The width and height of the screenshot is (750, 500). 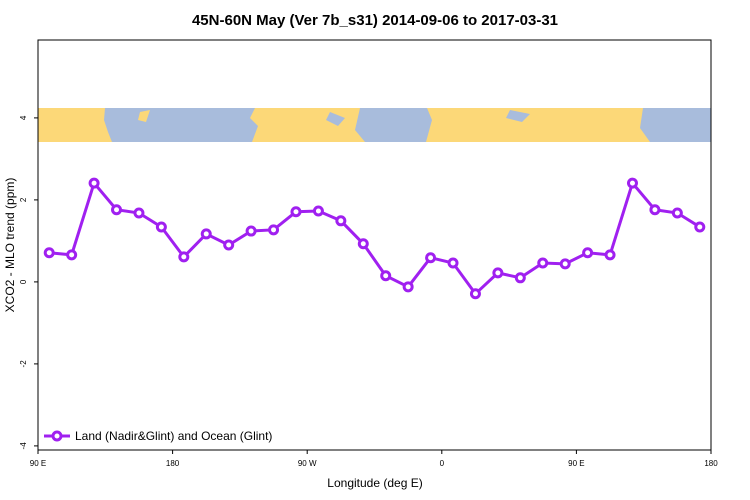 I want to click on x-axis-label: Longitude (deg E), so click(x=374, y=483).